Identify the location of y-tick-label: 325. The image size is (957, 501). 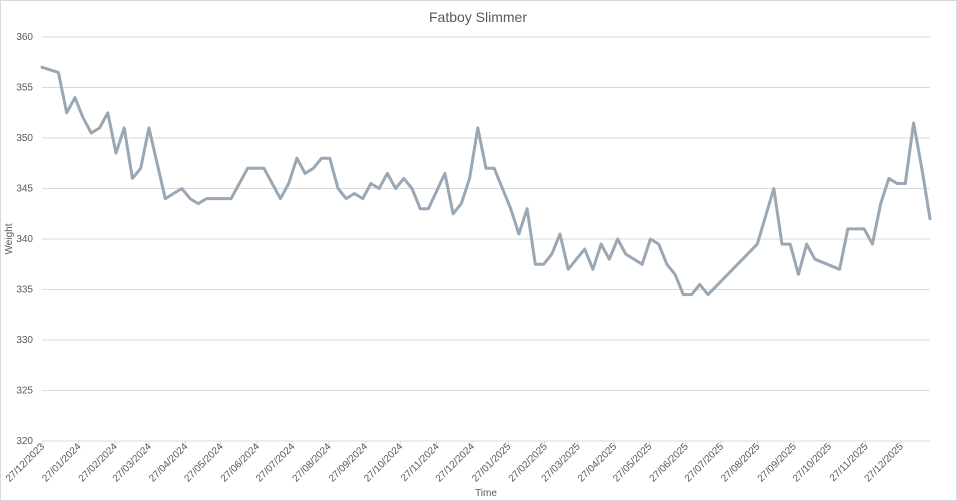
(24, 391).